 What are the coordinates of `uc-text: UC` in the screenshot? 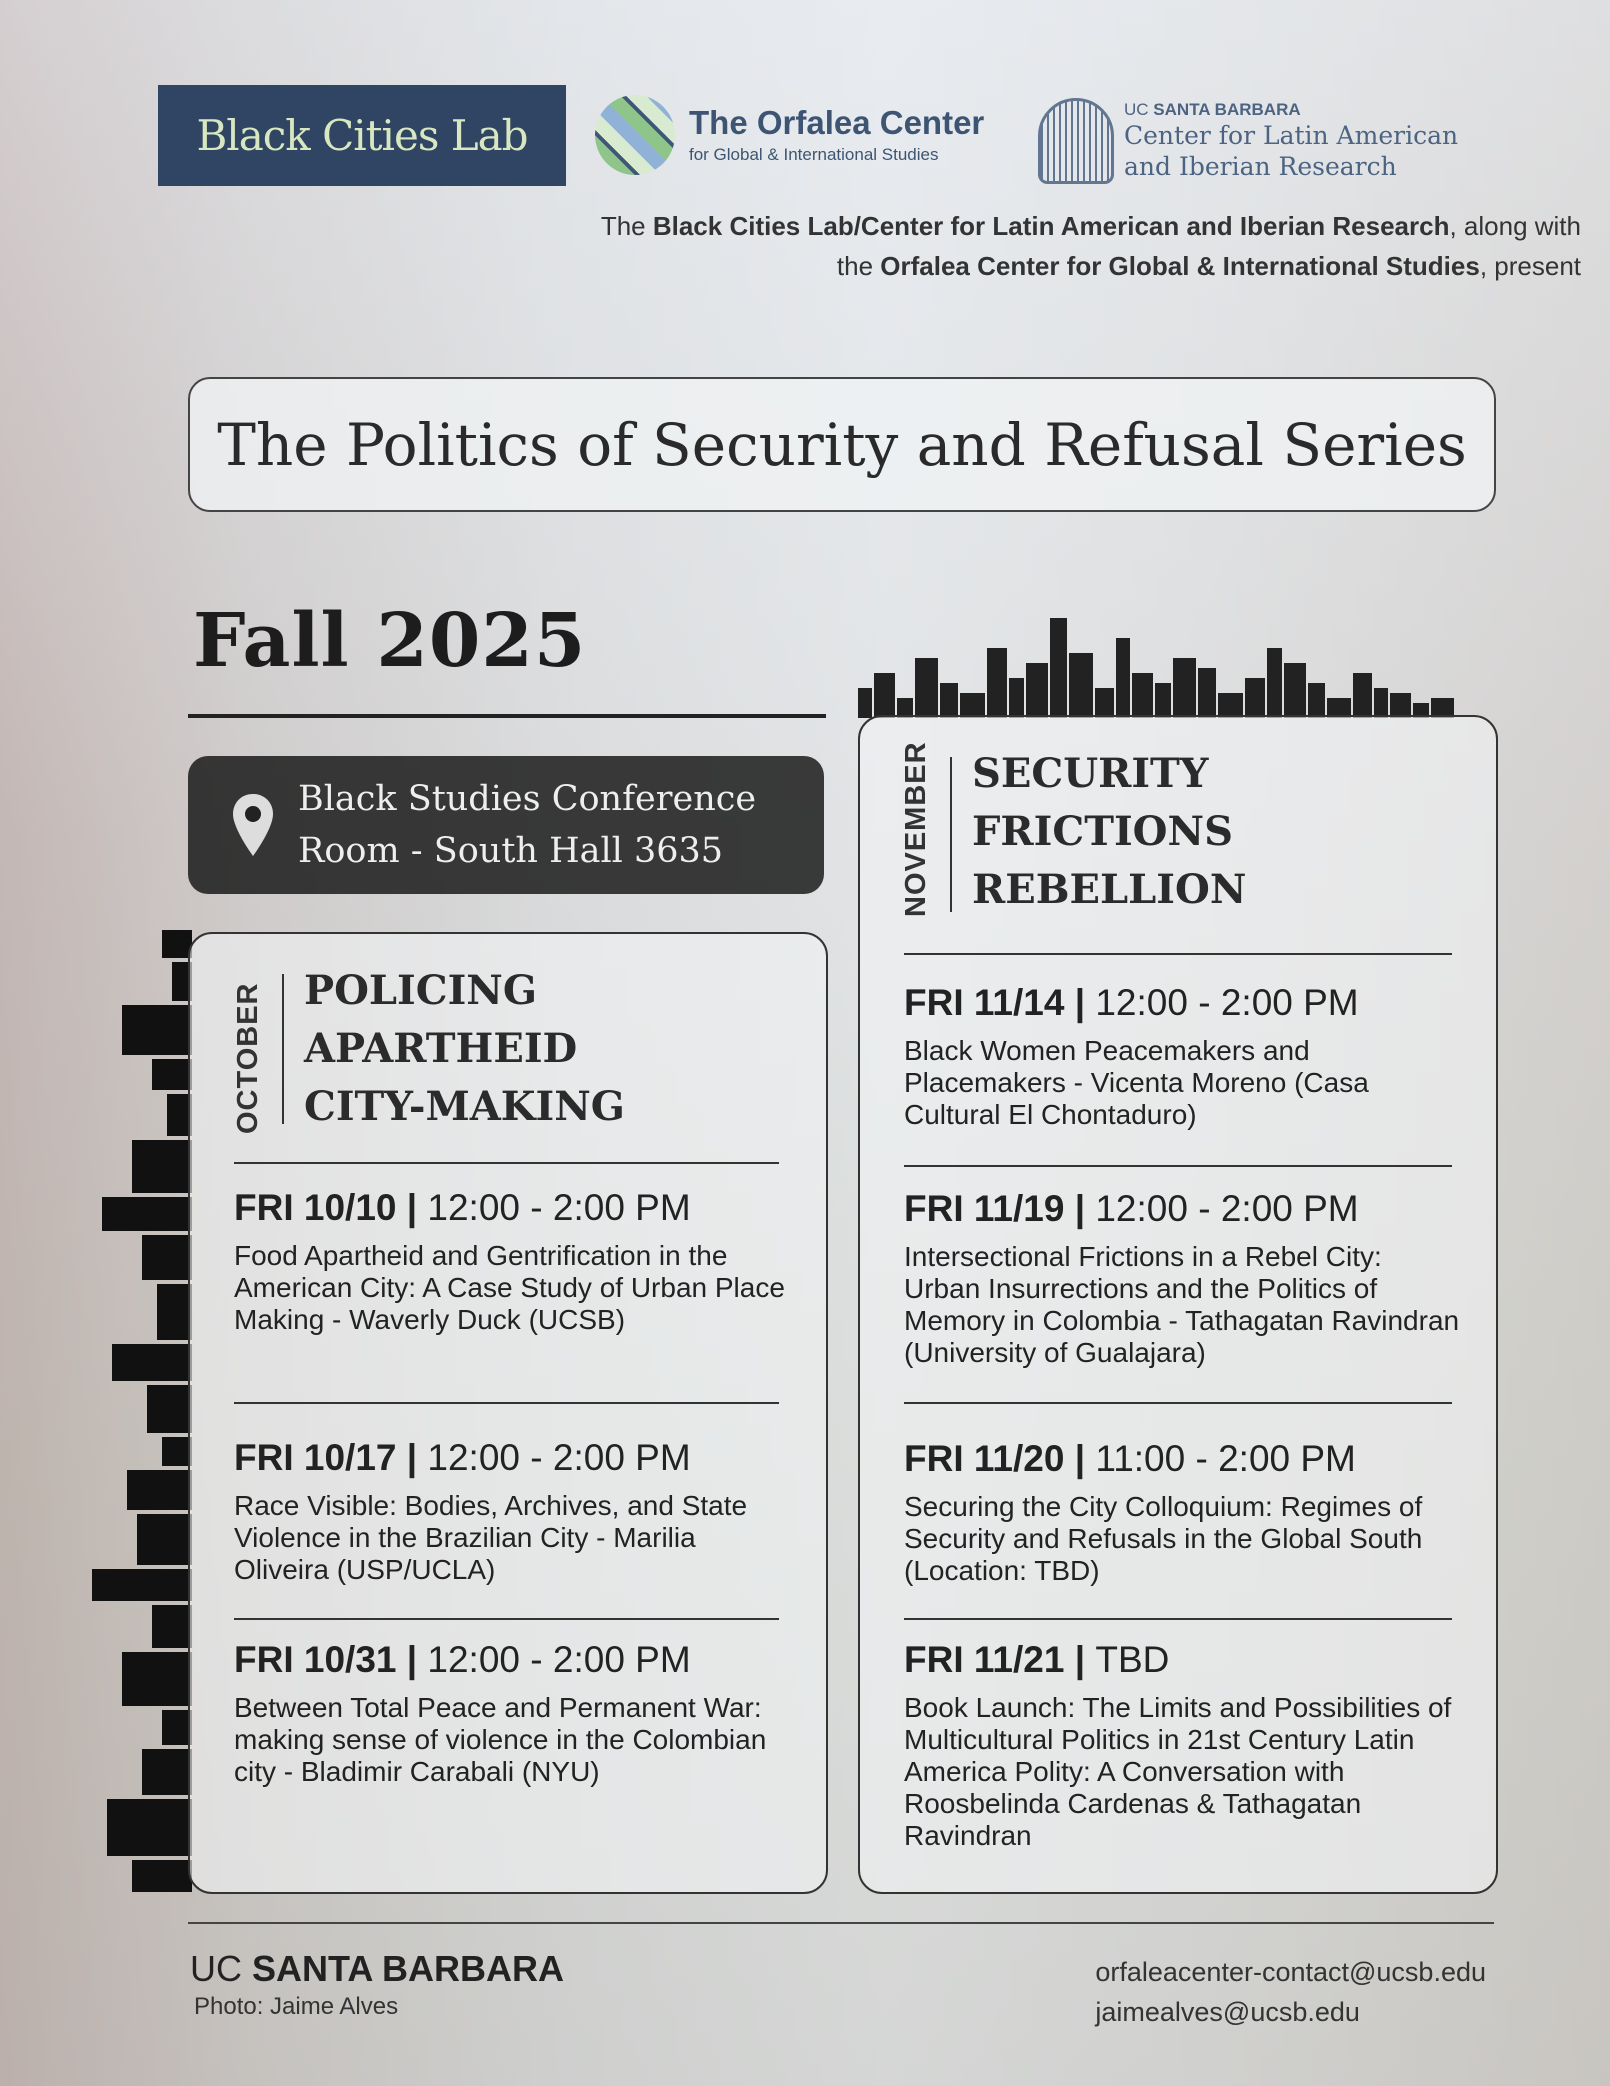 It's located at (221, 1968).